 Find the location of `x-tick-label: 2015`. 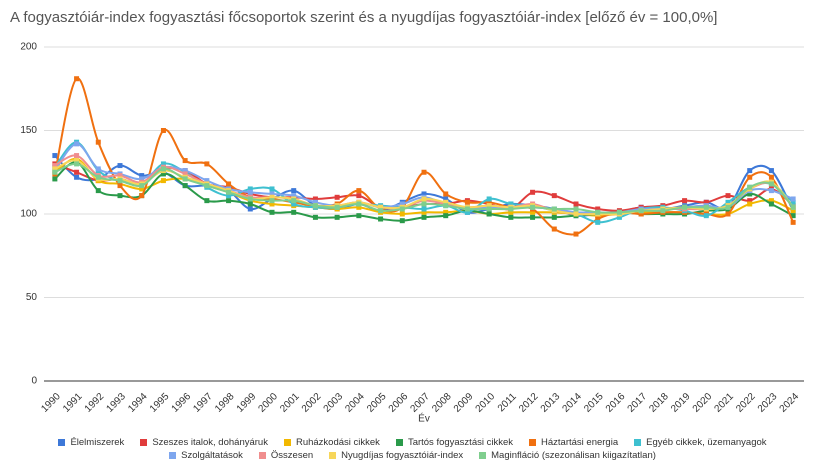

x-tick-label: 2015 is located at coordinates (594, 403).